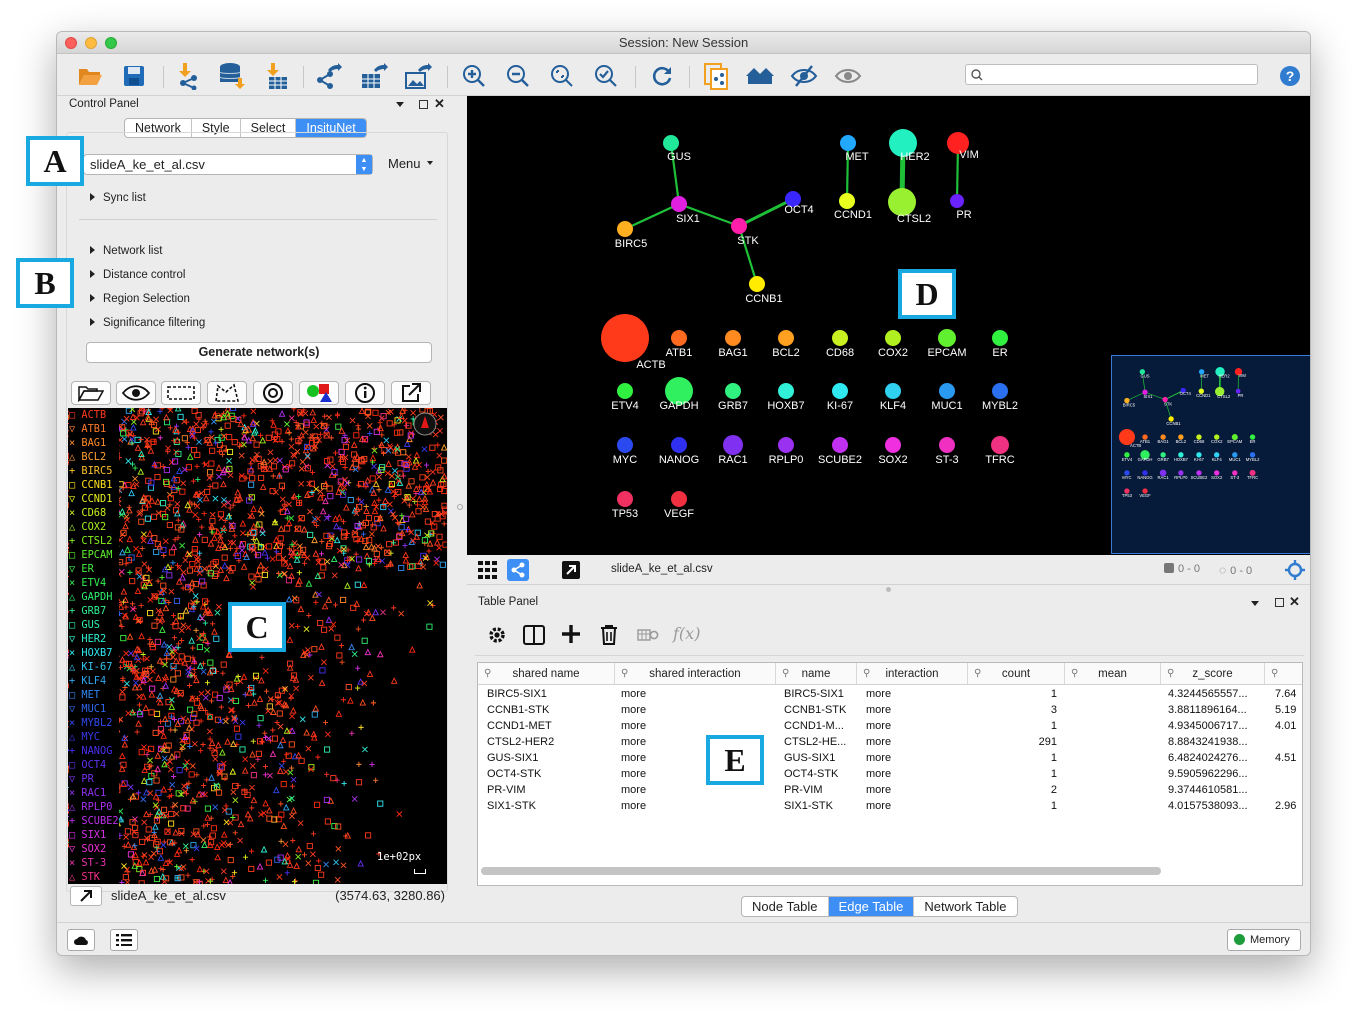  Describe the element at coordinates (606, 76) in the screenshot. I see `zoom-selected-button` at that location.